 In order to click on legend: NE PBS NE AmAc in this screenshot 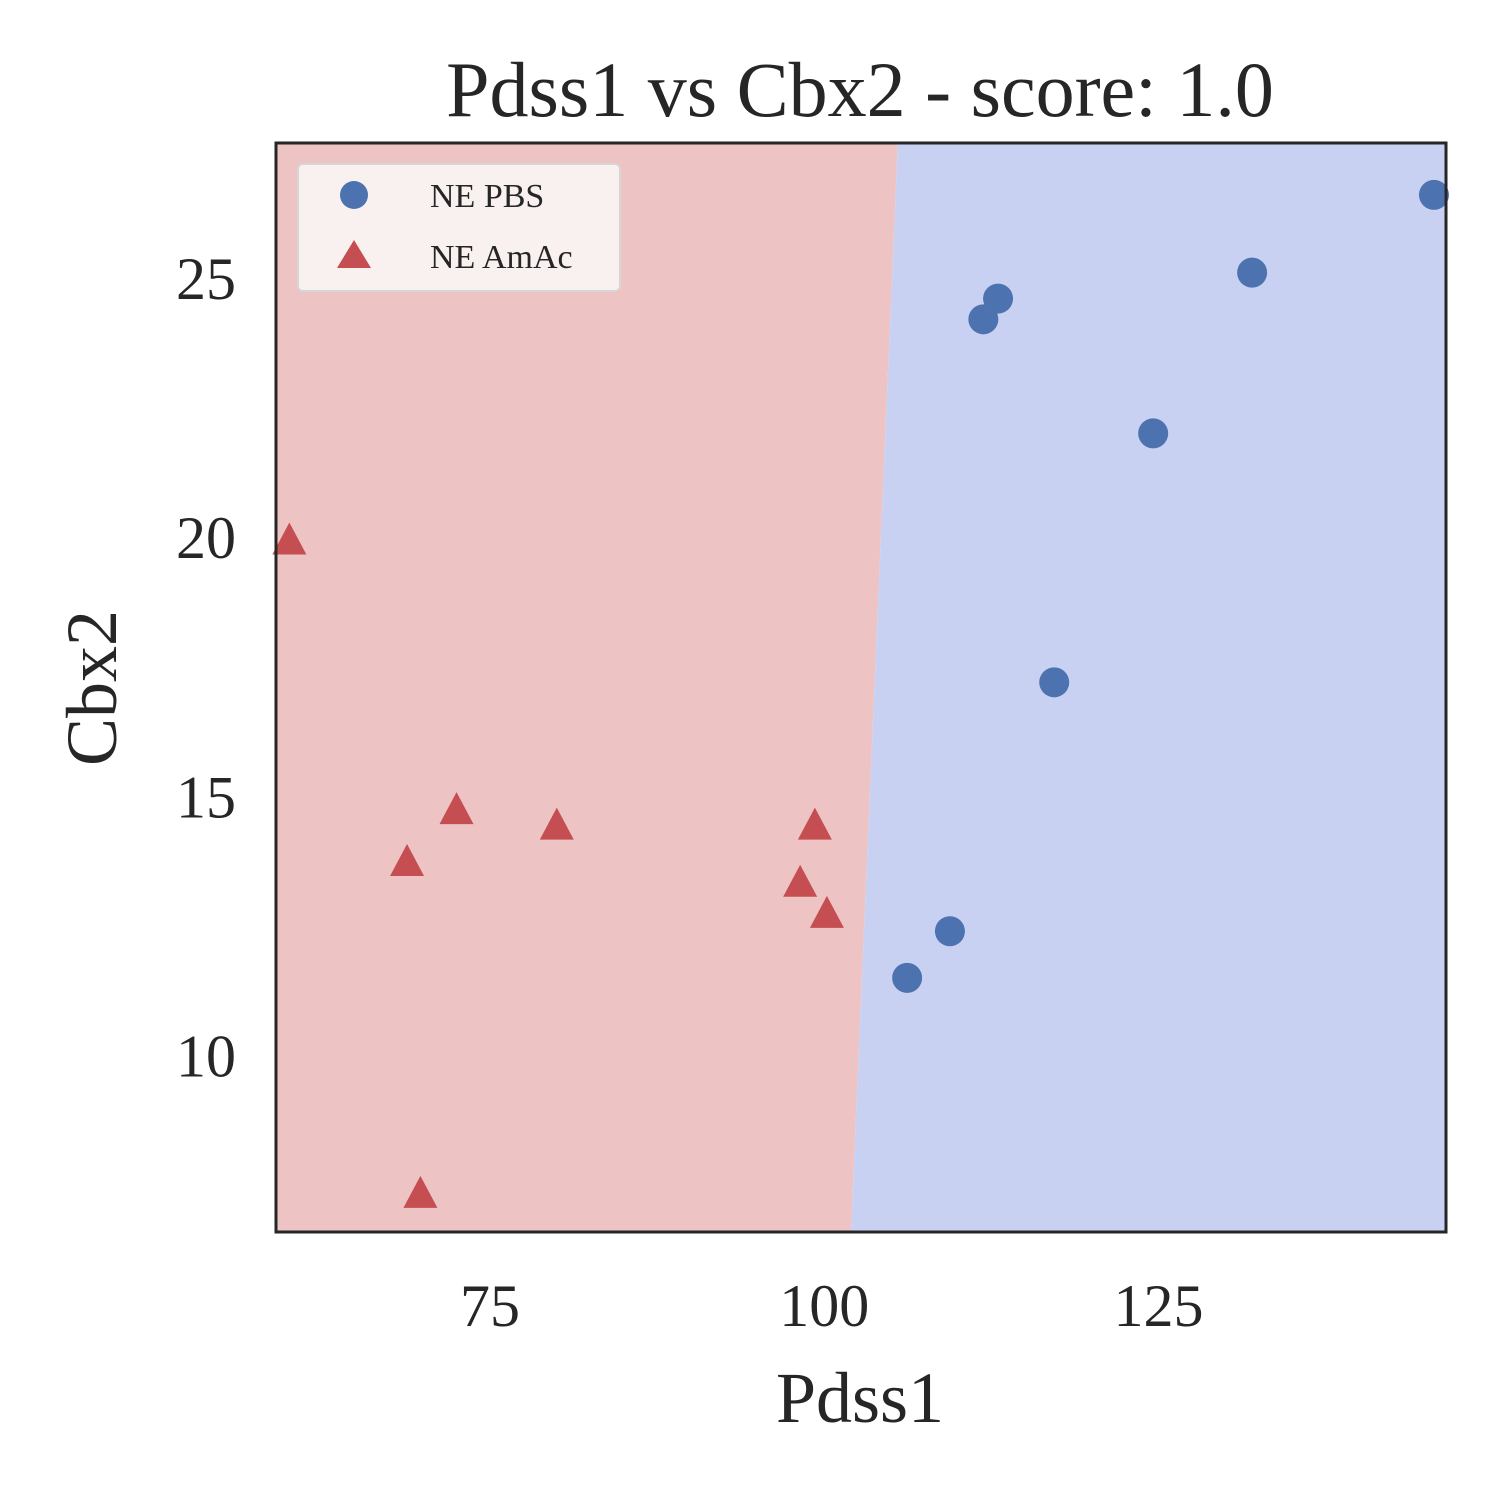, I will do `click(459, 227)`.